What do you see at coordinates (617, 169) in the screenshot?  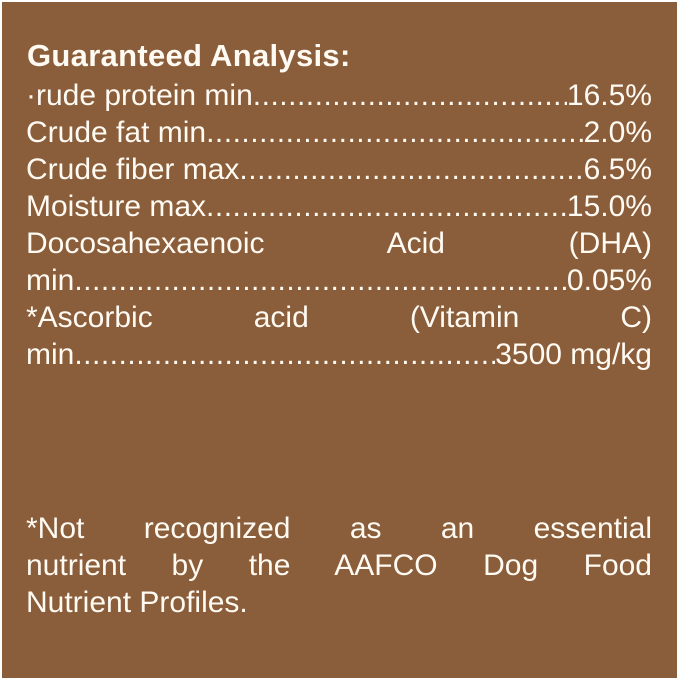 I see `row-value: 6.5%` at bounding box center [617, 169].